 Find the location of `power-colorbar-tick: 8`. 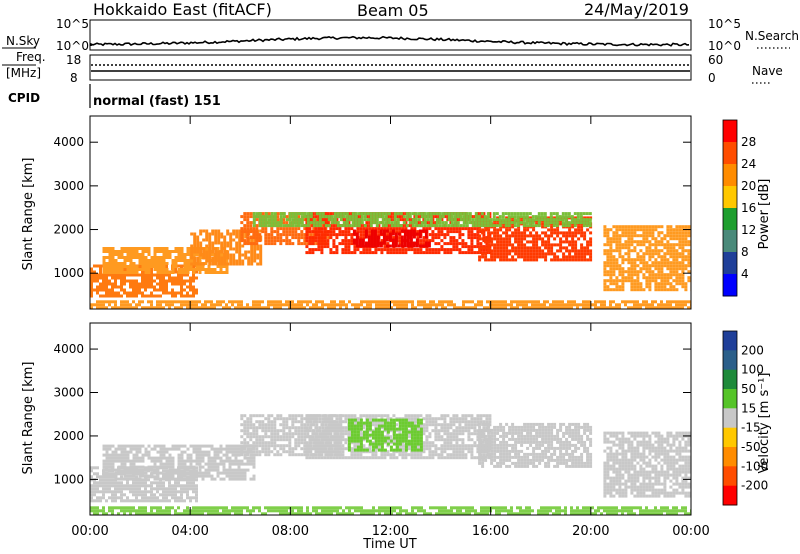

power-colorbar-tick: 8 is located at coordinates (745, 252).